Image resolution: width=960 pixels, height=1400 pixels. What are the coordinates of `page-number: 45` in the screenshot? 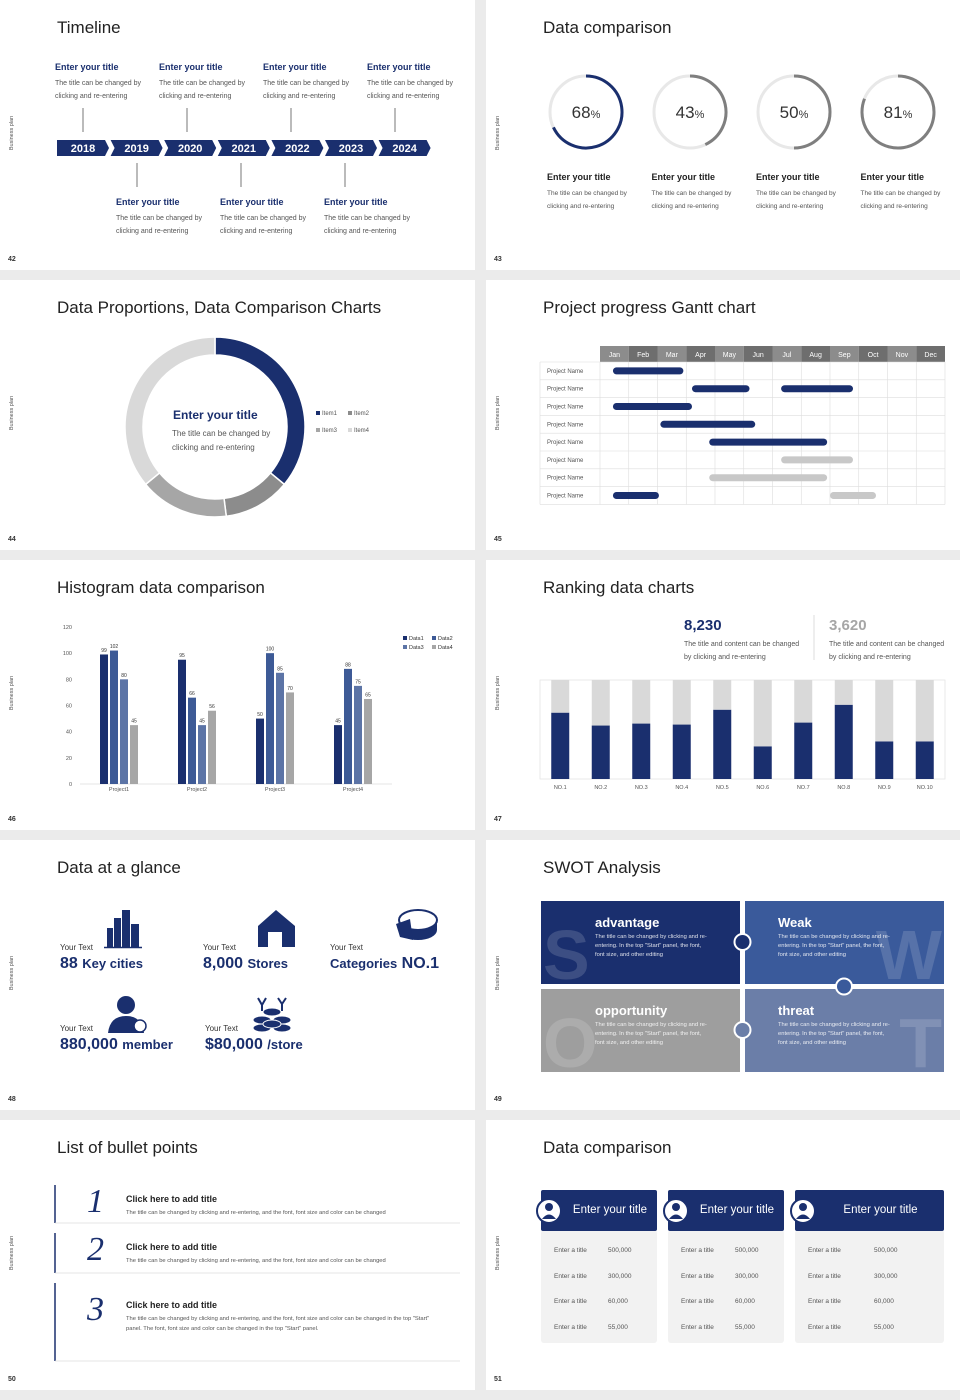 It's located at (498, 539).